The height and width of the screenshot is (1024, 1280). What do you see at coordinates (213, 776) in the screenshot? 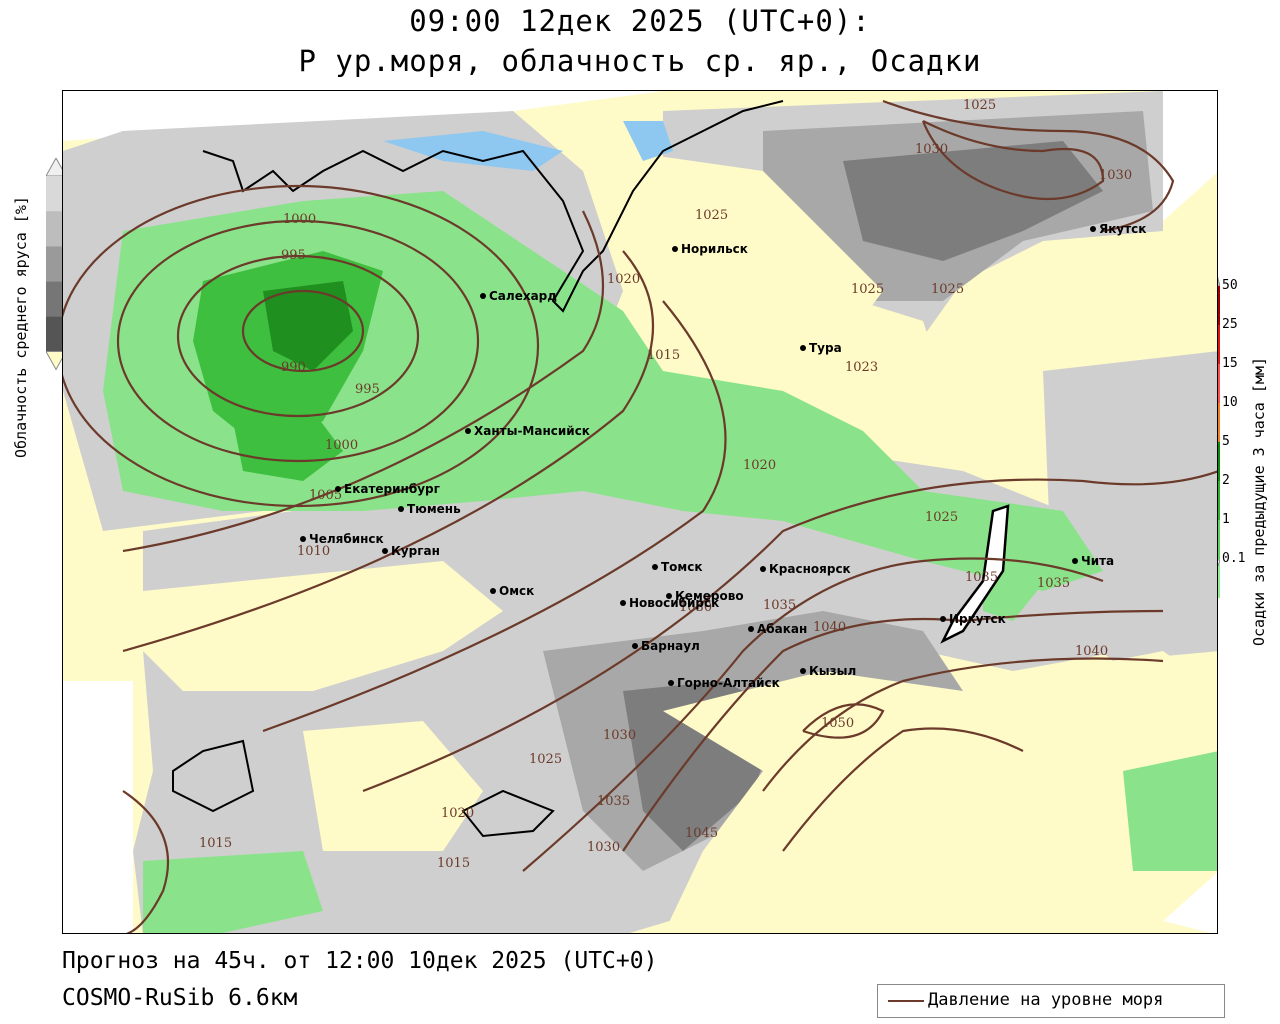
I see `coastline-caspian` at bounding box center [213, 776].